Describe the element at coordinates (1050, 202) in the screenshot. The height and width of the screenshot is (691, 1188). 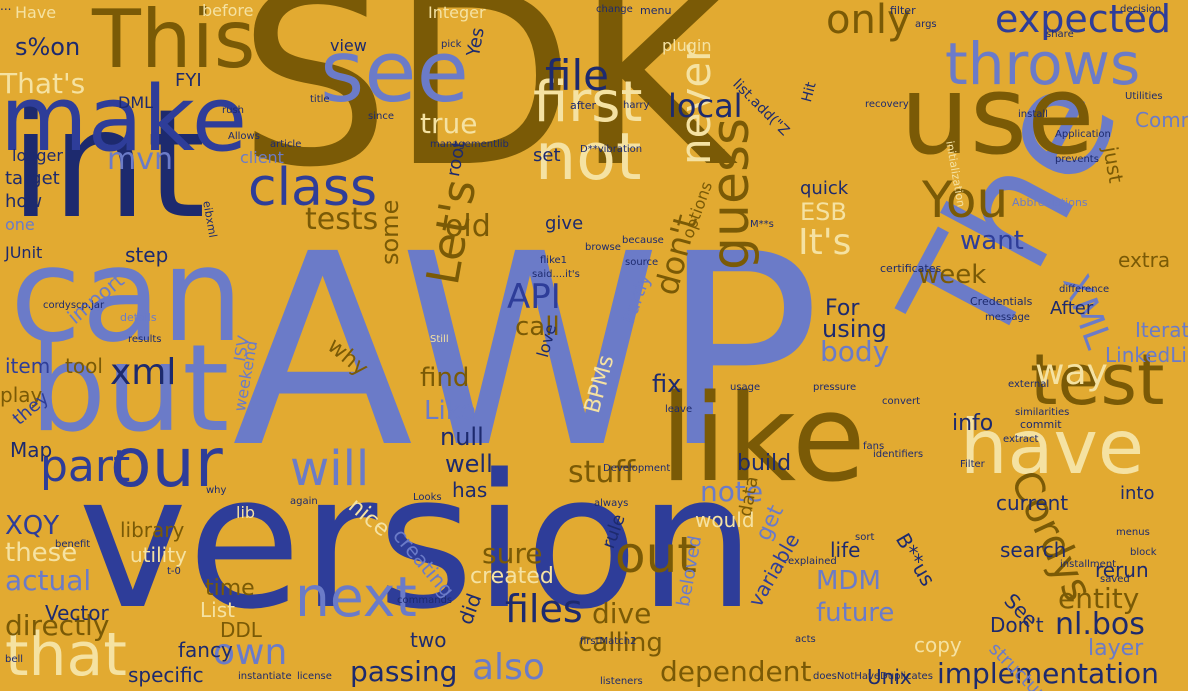
I see `word-abbreviations: Abbreviations` at that location.